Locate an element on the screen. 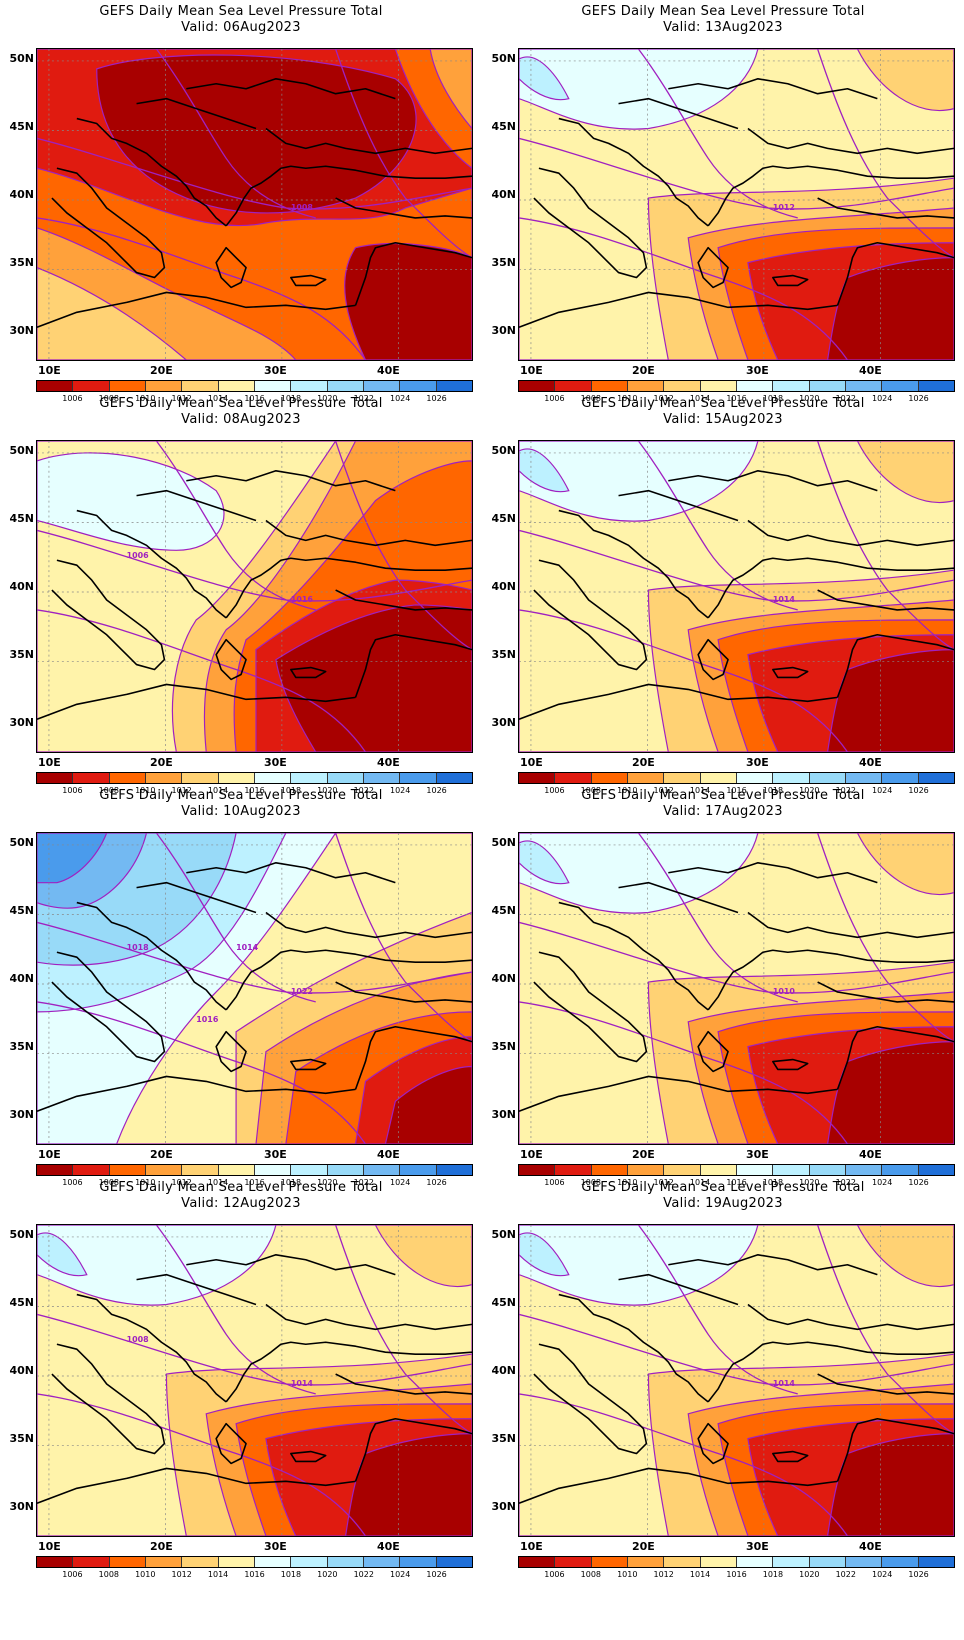 The width and height of the screenshot is (964, 1640). latitude-label: 35N is located at coordinates (503, 654).